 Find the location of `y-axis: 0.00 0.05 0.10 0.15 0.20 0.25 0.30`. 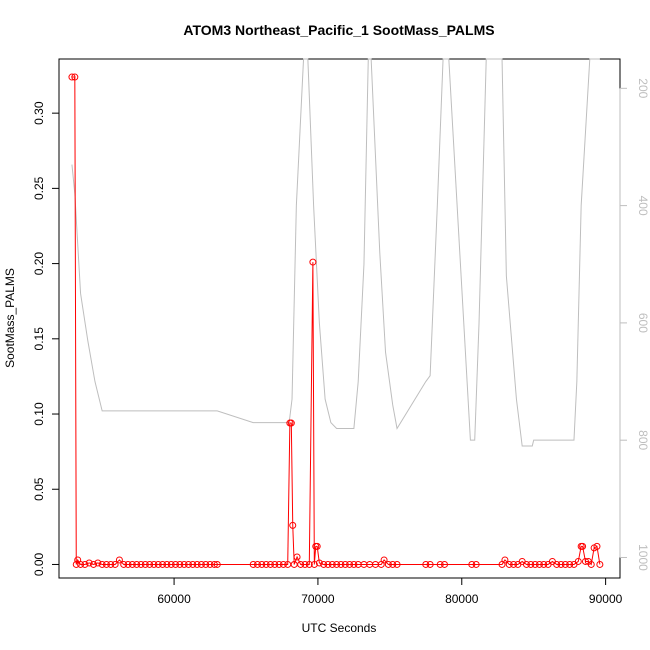

y-axis: 0.00 0.05 0.10 0.15 0.20 0.25 0.30 is located at coordinates (46, 338).